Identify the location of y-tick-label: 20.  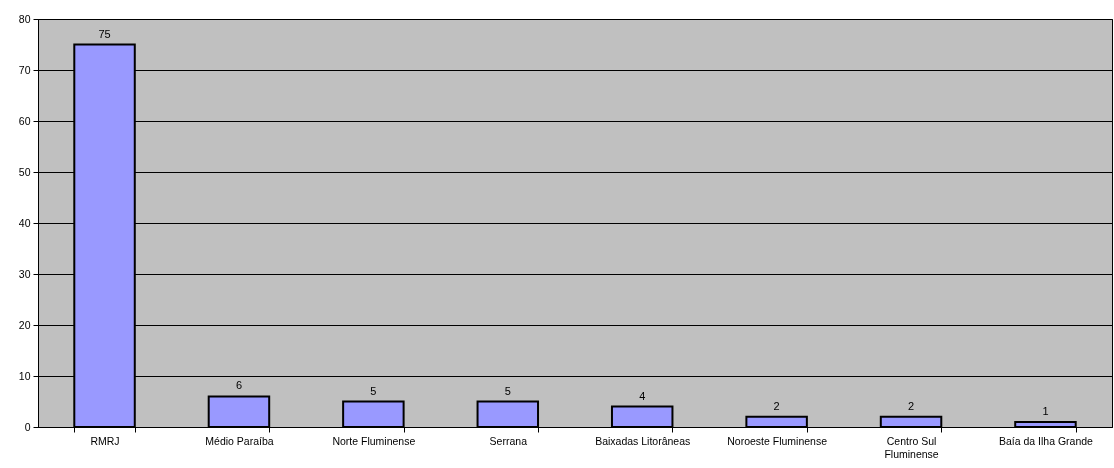
(24, 324).